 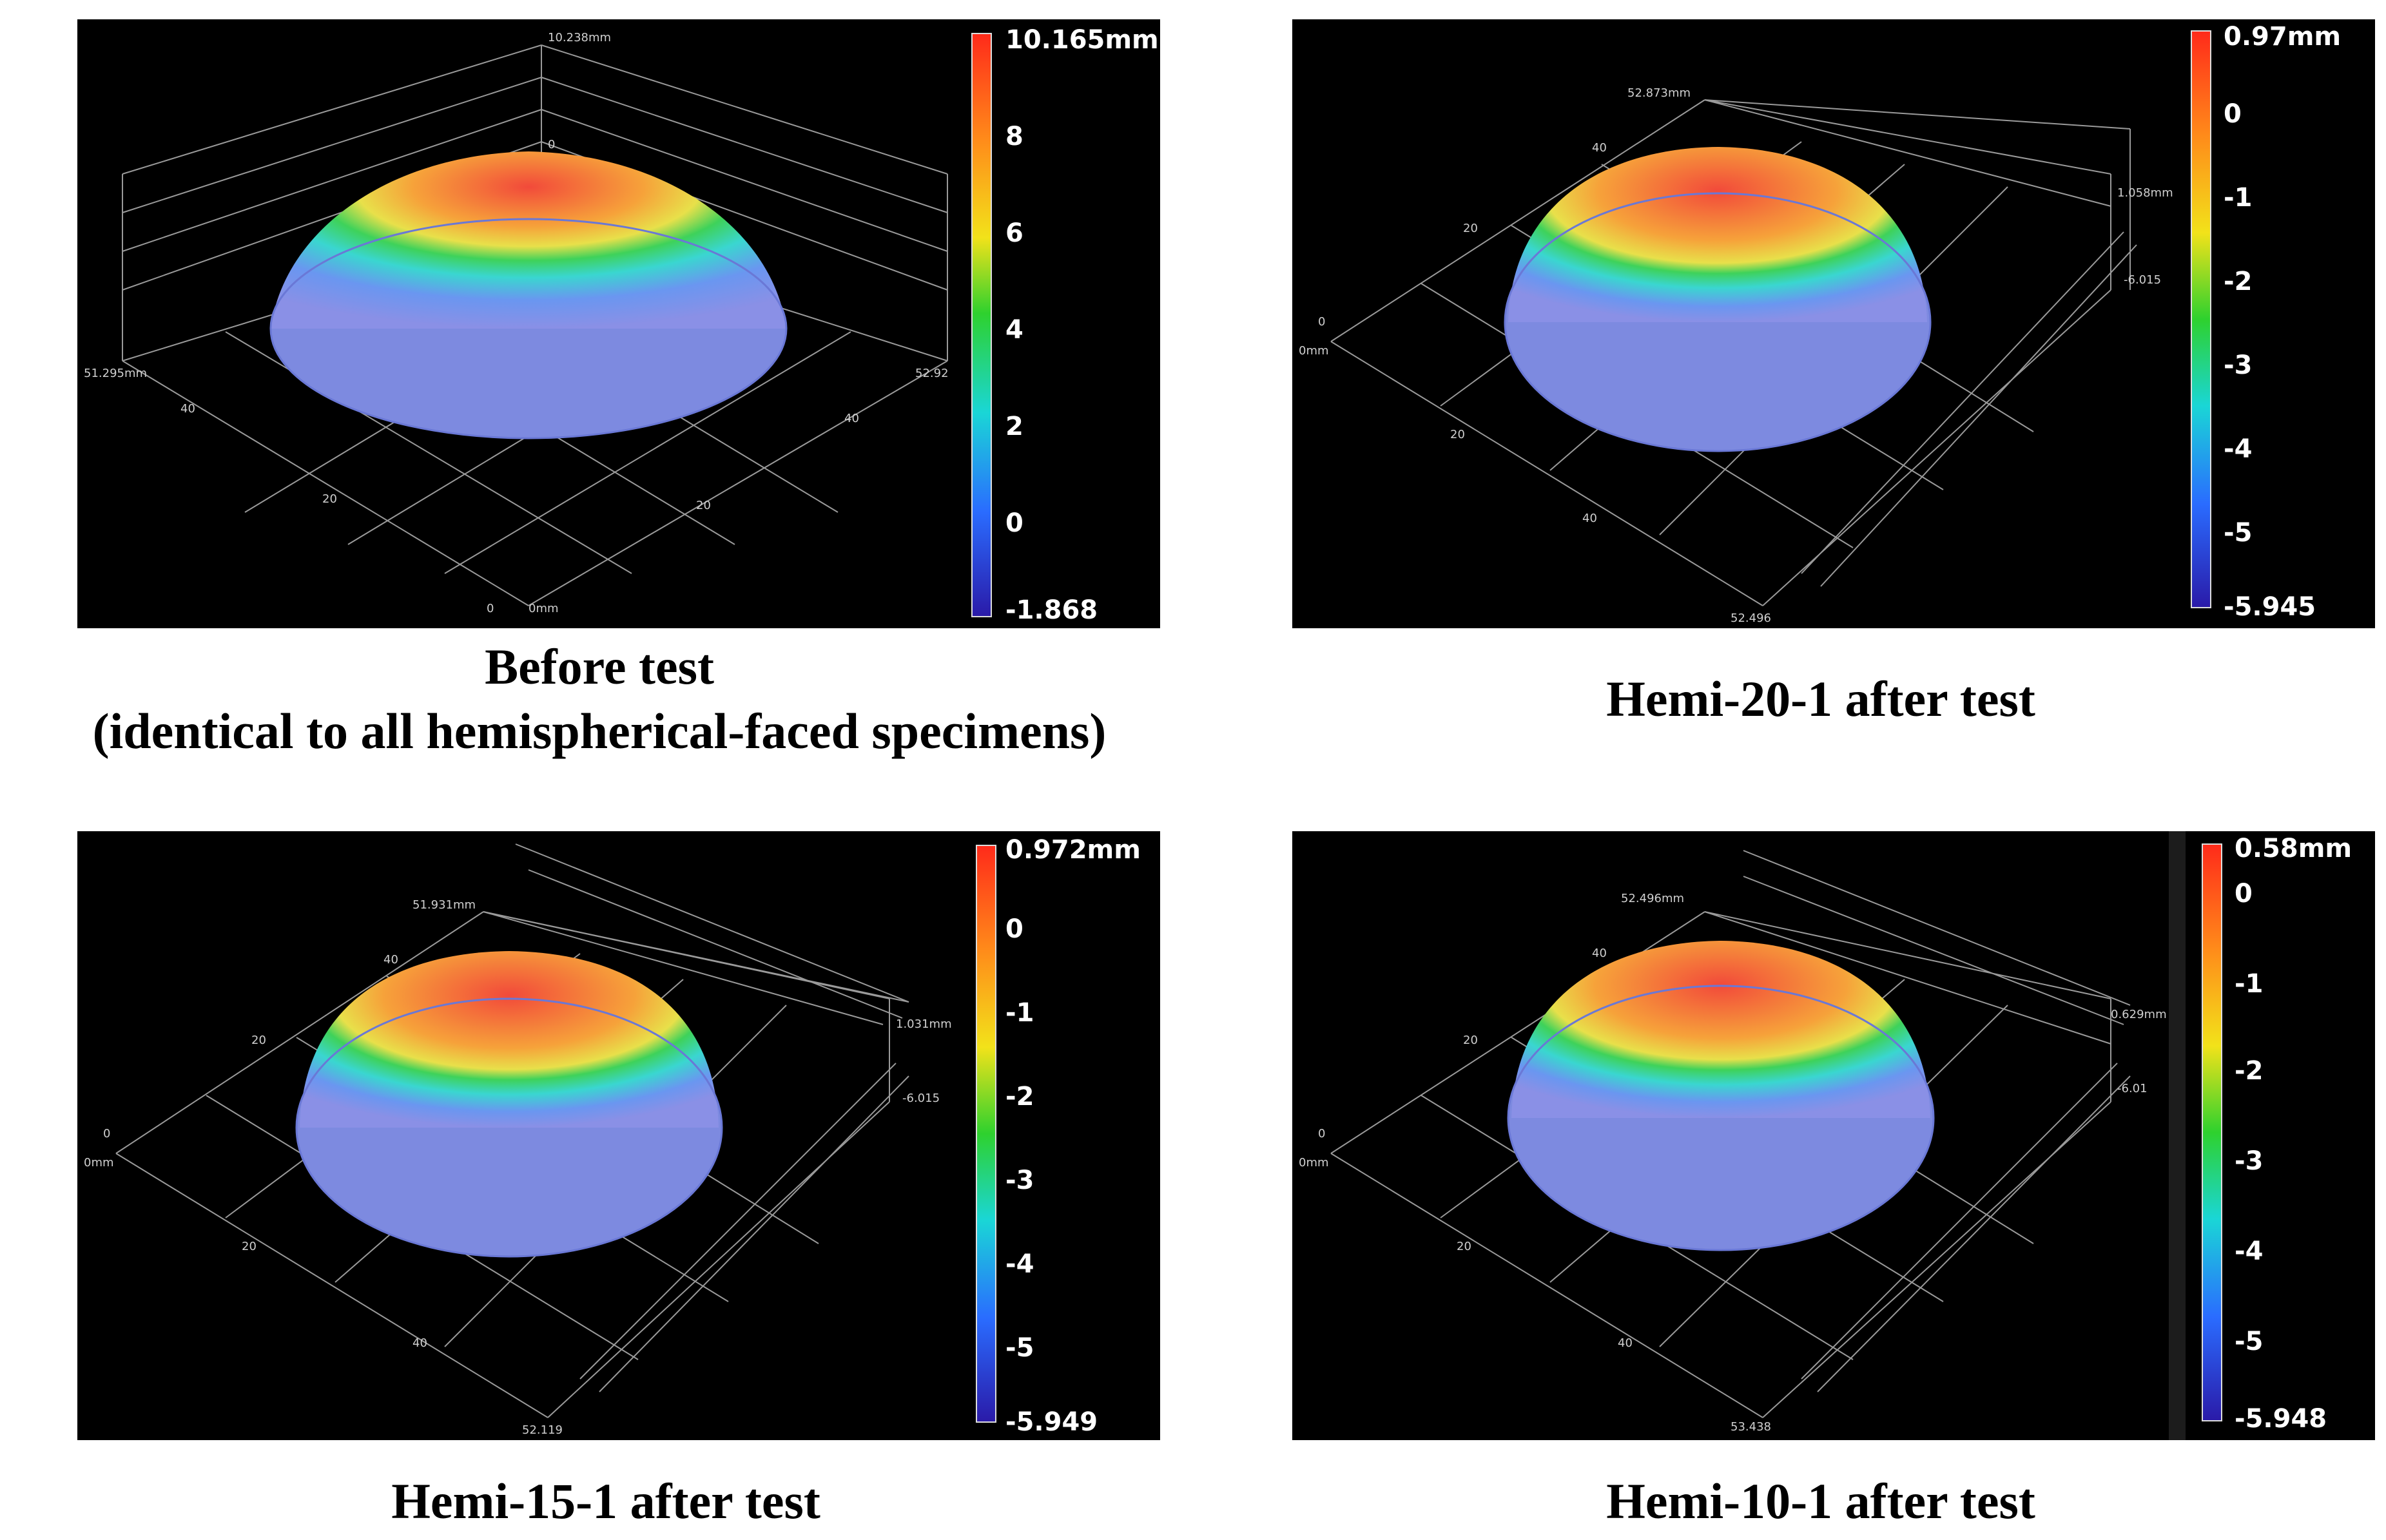 I want to click on colorbar-label: 6, so click(x=1014, y=233).